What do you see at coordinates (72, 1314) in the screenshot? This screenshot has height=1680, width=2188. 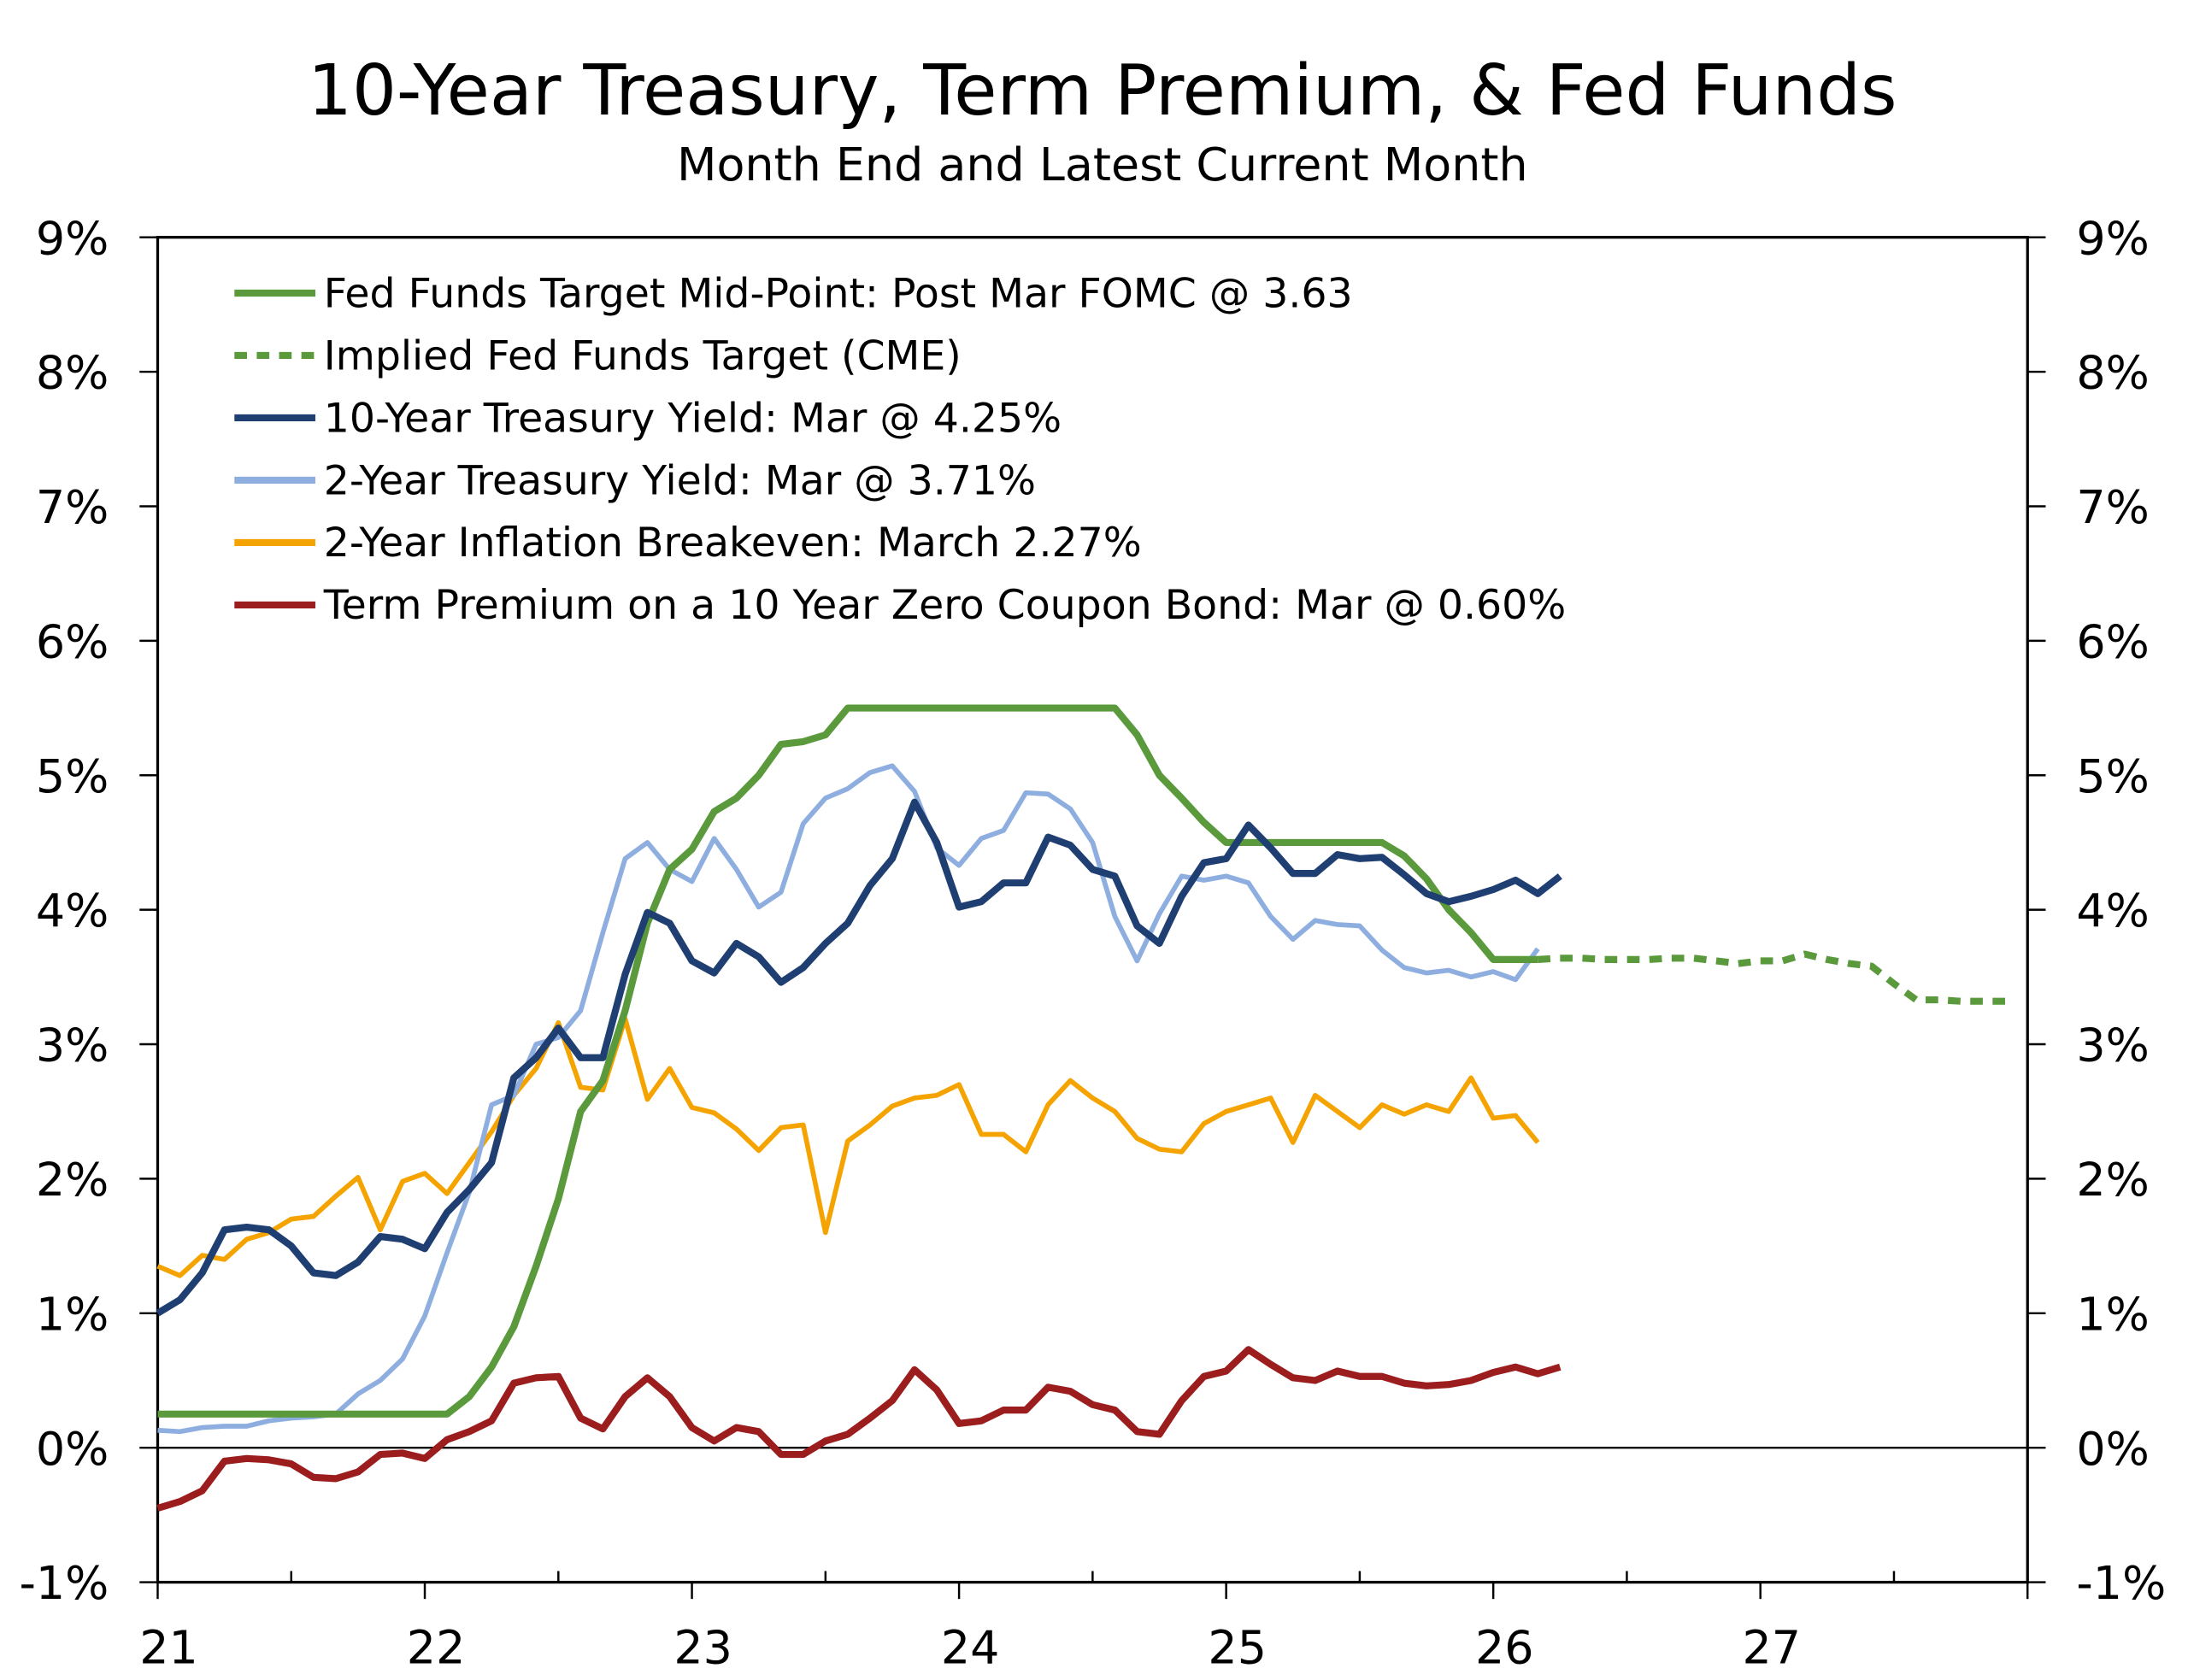 I see `y-tick-label: 1%` at bounding box center [72, 1314].